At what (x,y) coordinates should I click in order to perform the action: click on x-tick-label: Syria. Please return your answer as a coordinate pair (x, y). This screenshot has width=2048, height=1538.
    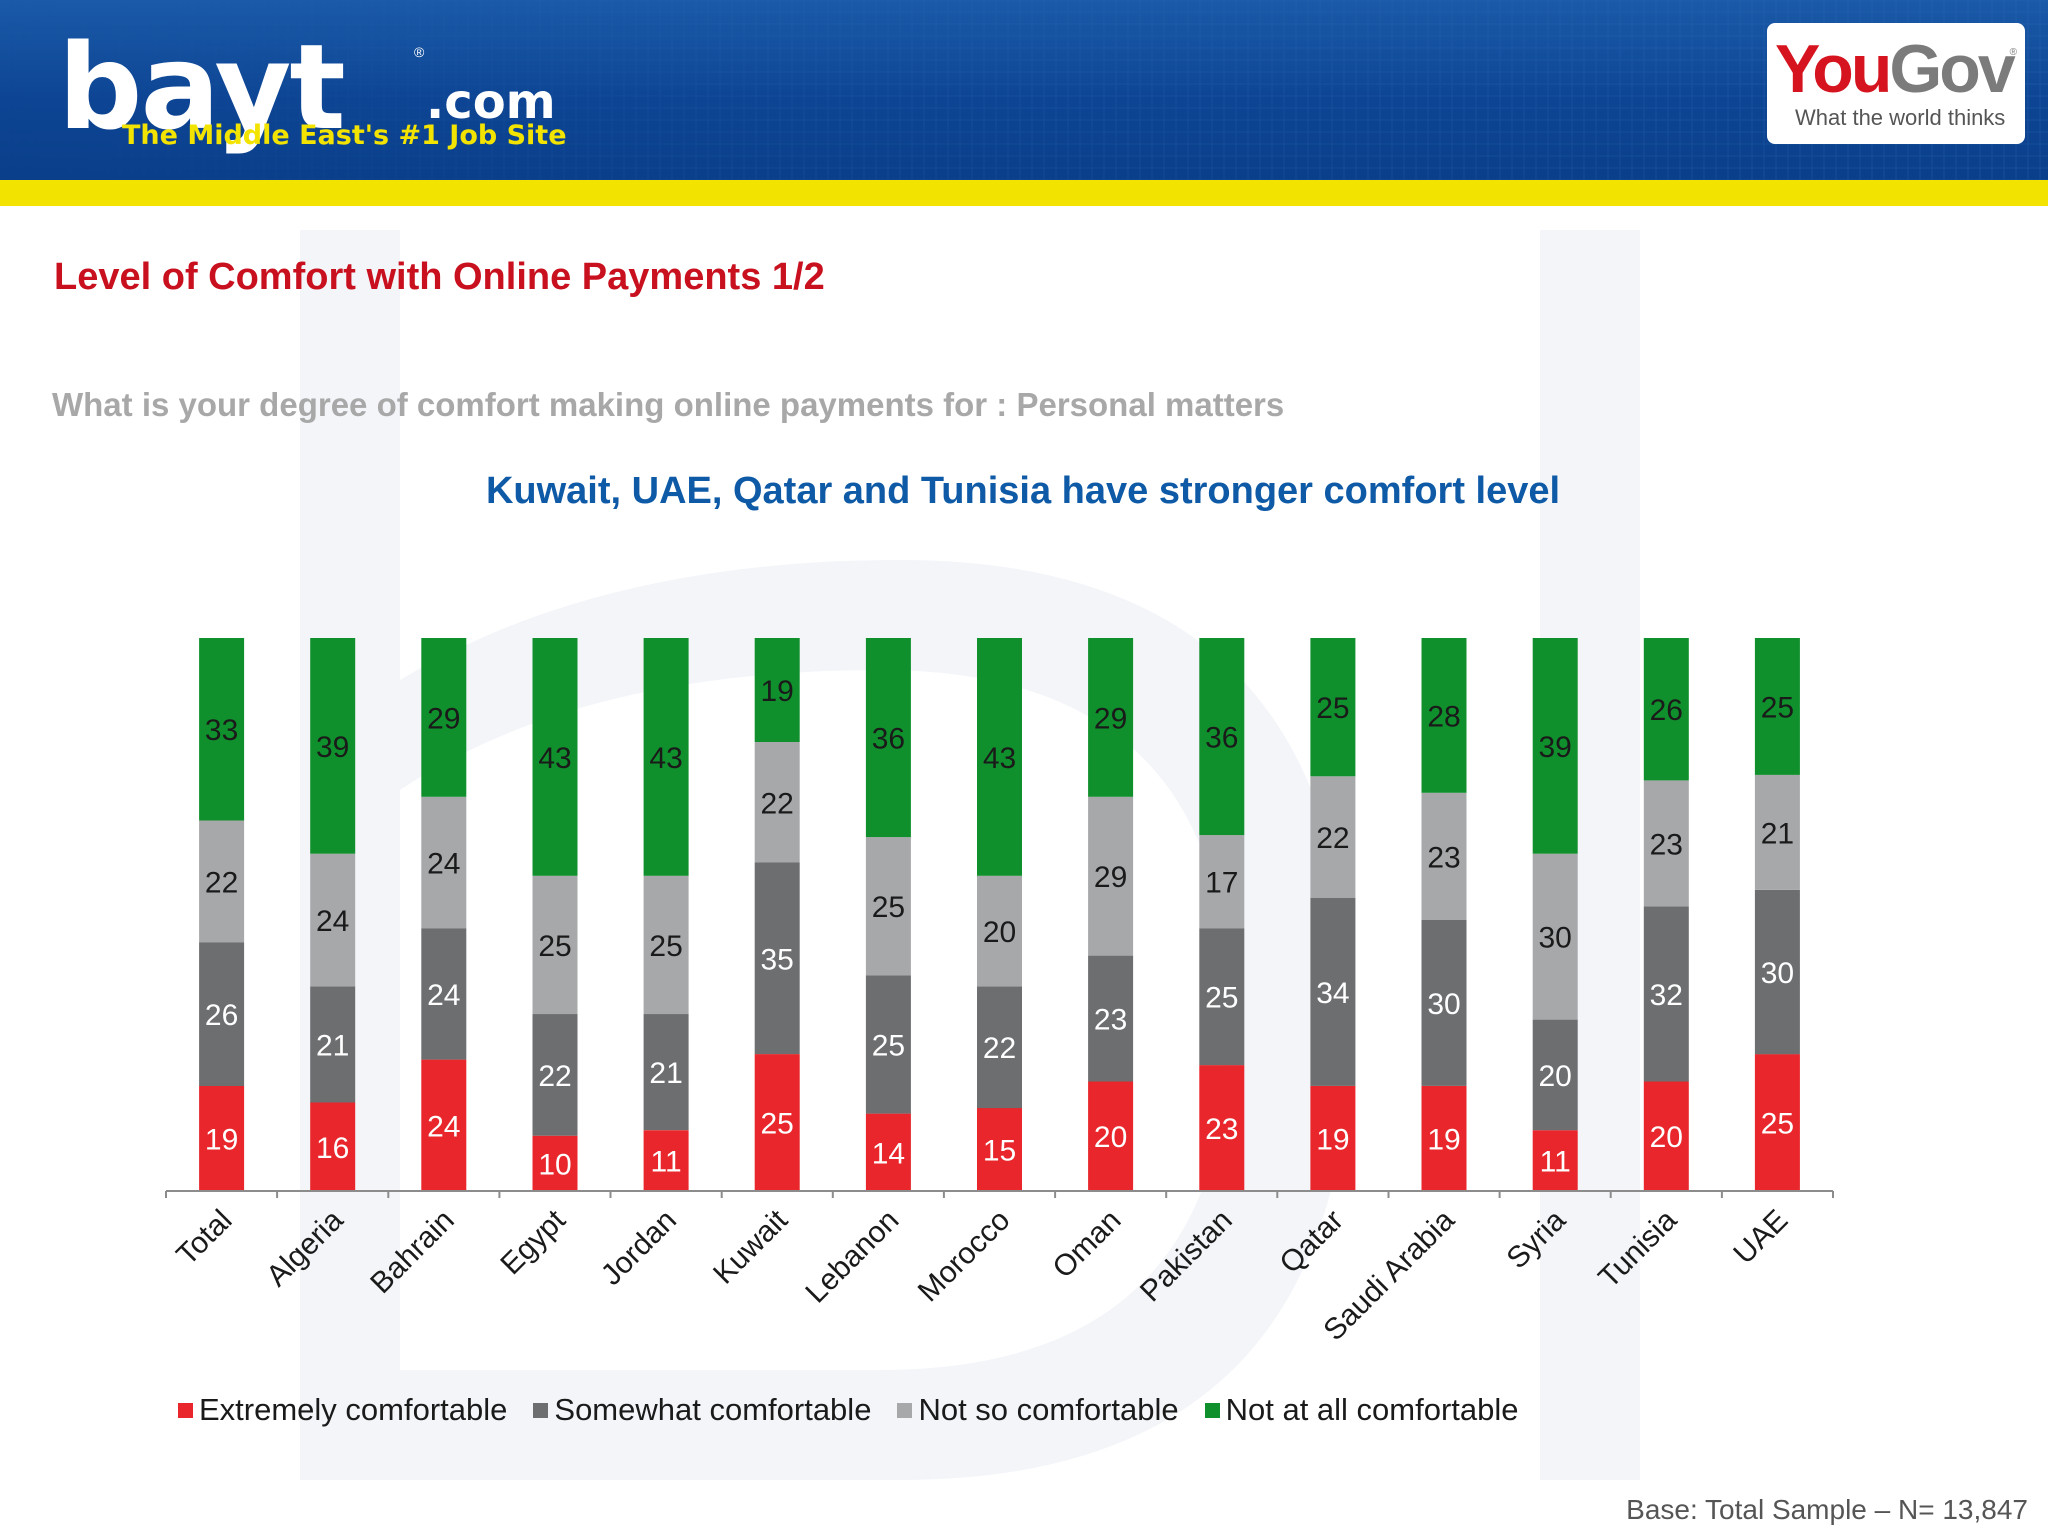
    Looking at the image, I should click on (1536, 1239).